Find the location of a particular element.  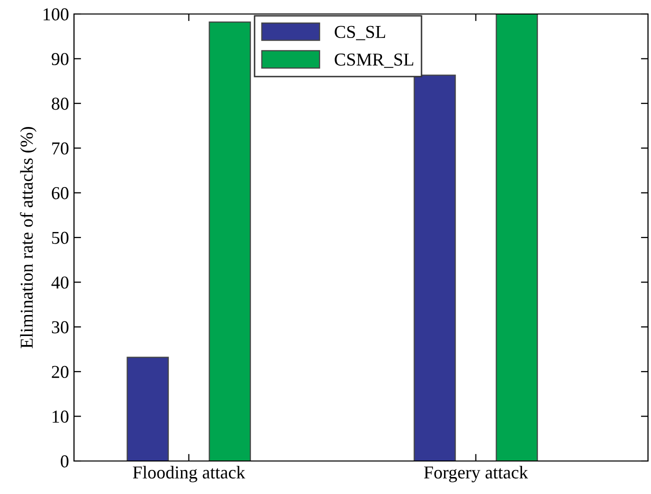

y-tick-label: 100 is located at coordinates (56, 14).